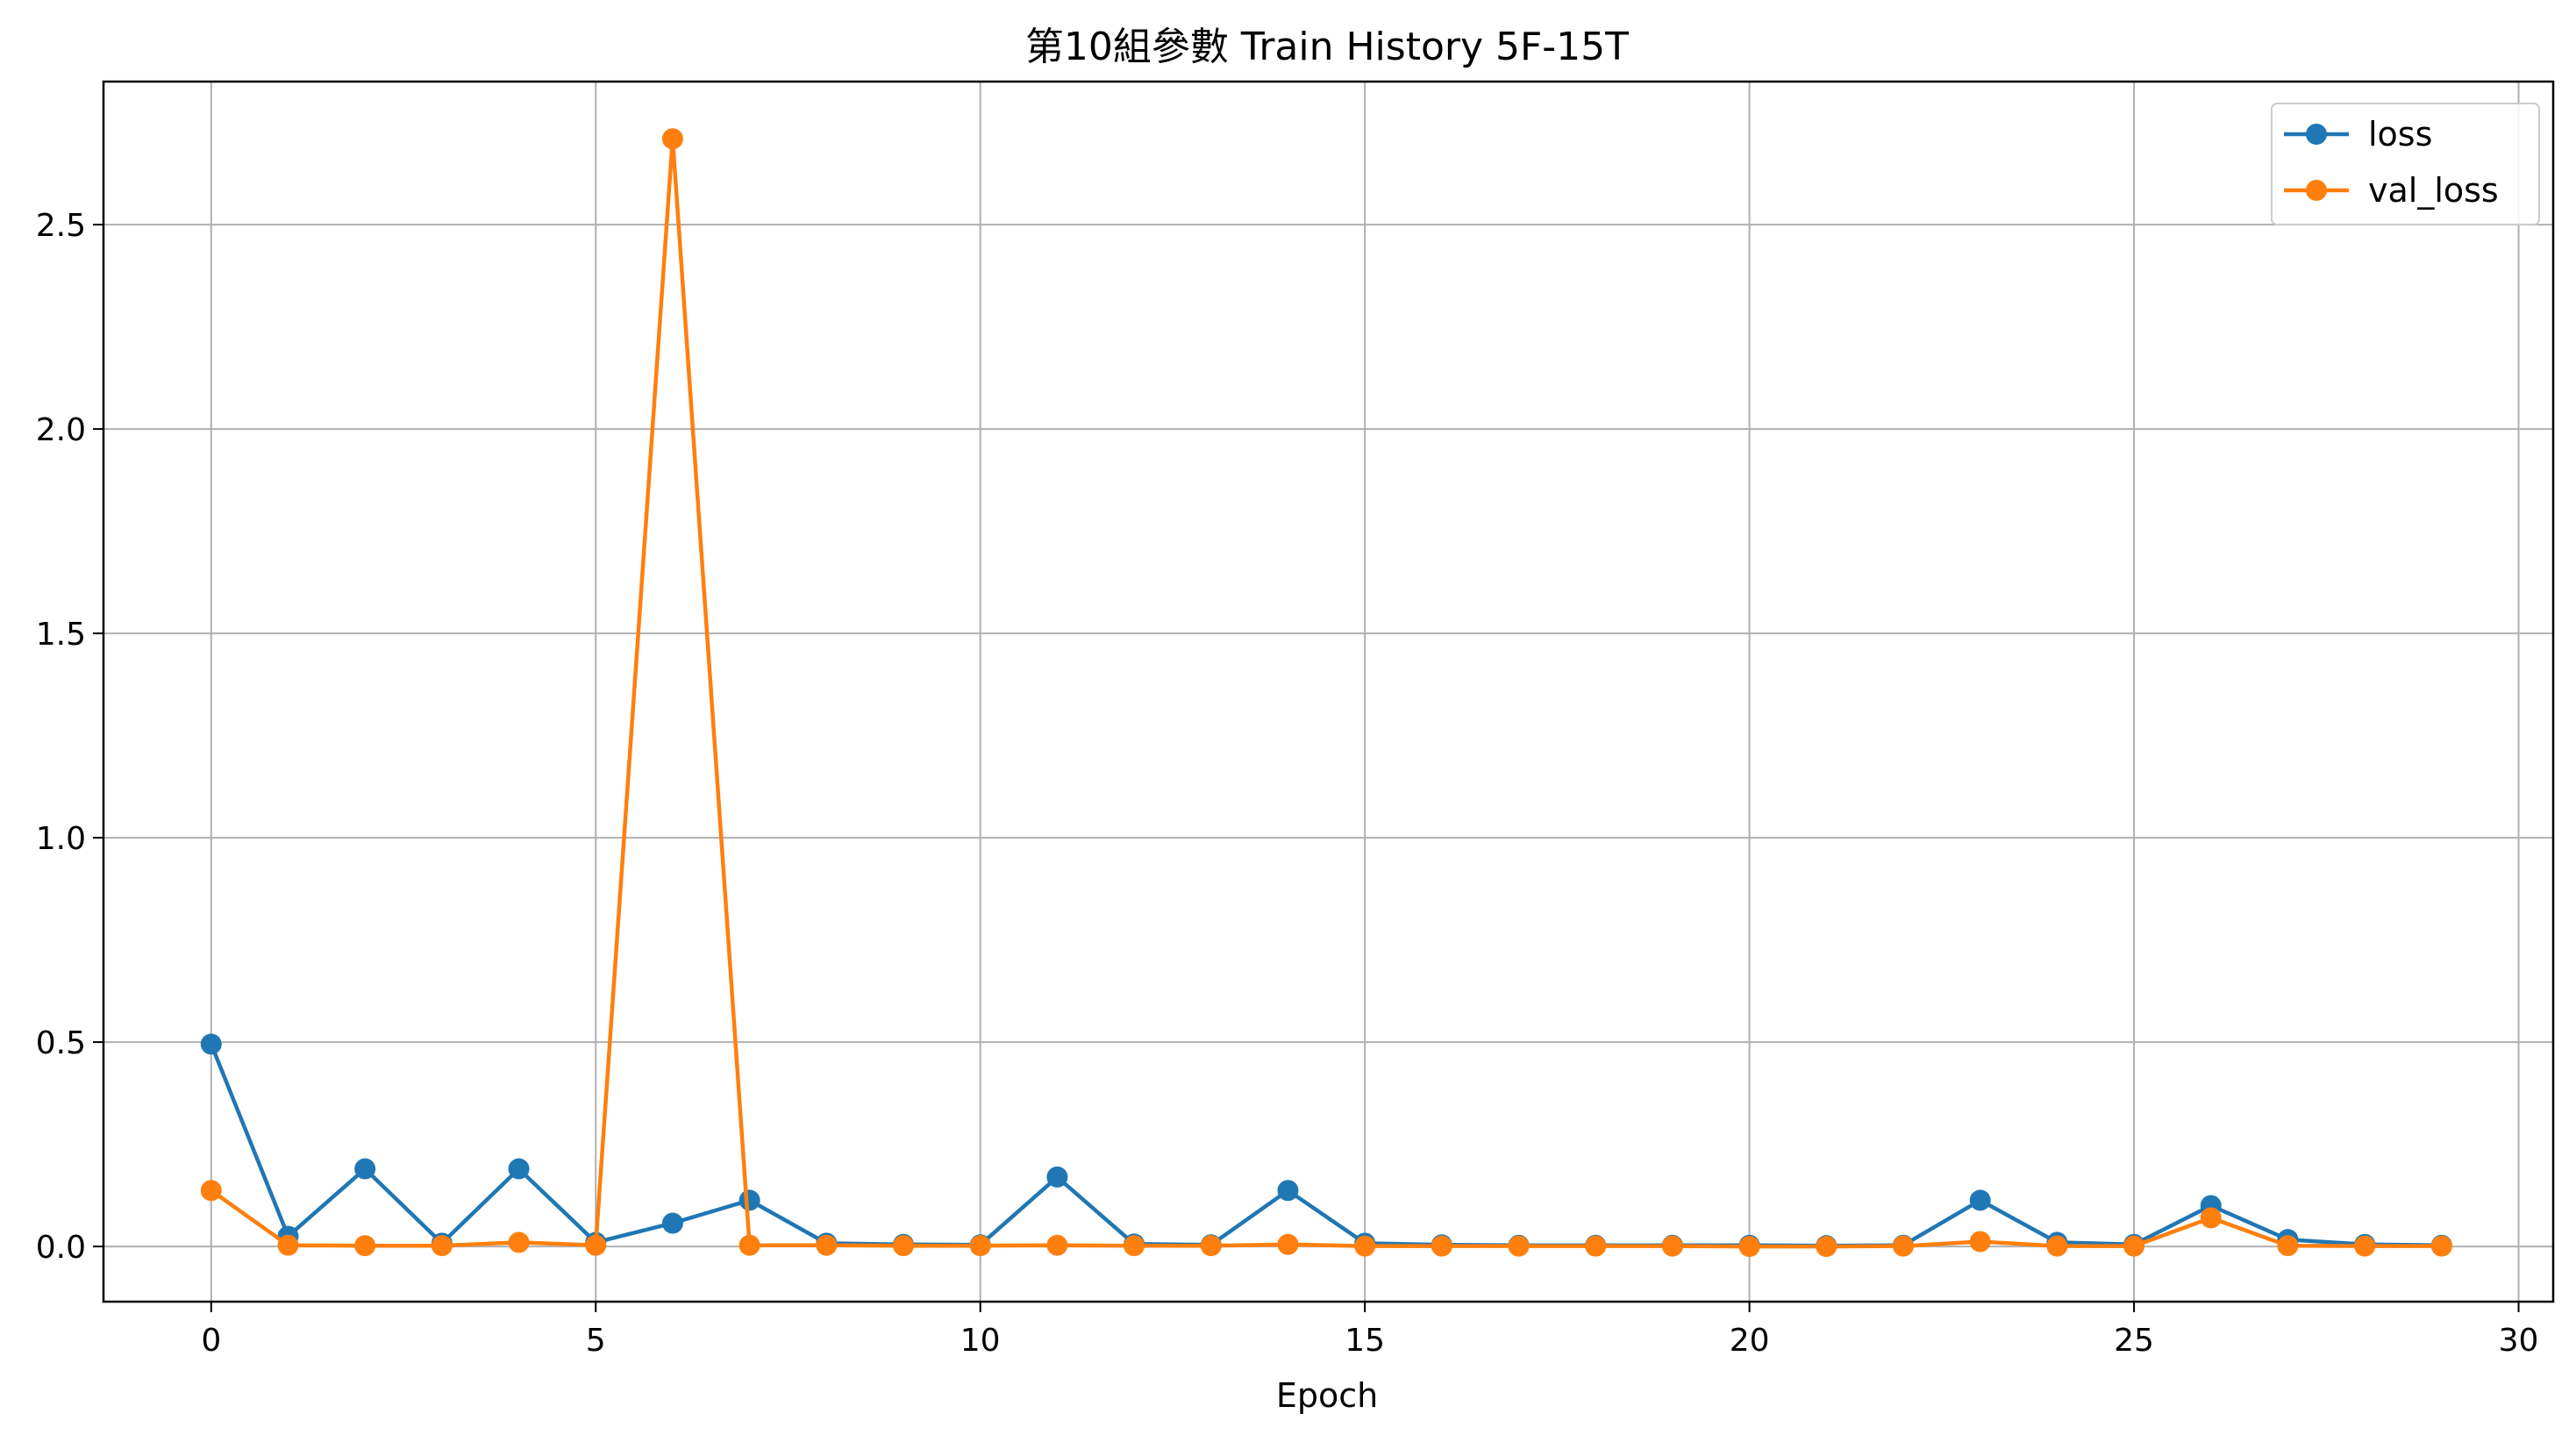 The height and width of the screenshot is (1442, 2576). I want to click on y-tick-label: 2.5, so click(61, 226).